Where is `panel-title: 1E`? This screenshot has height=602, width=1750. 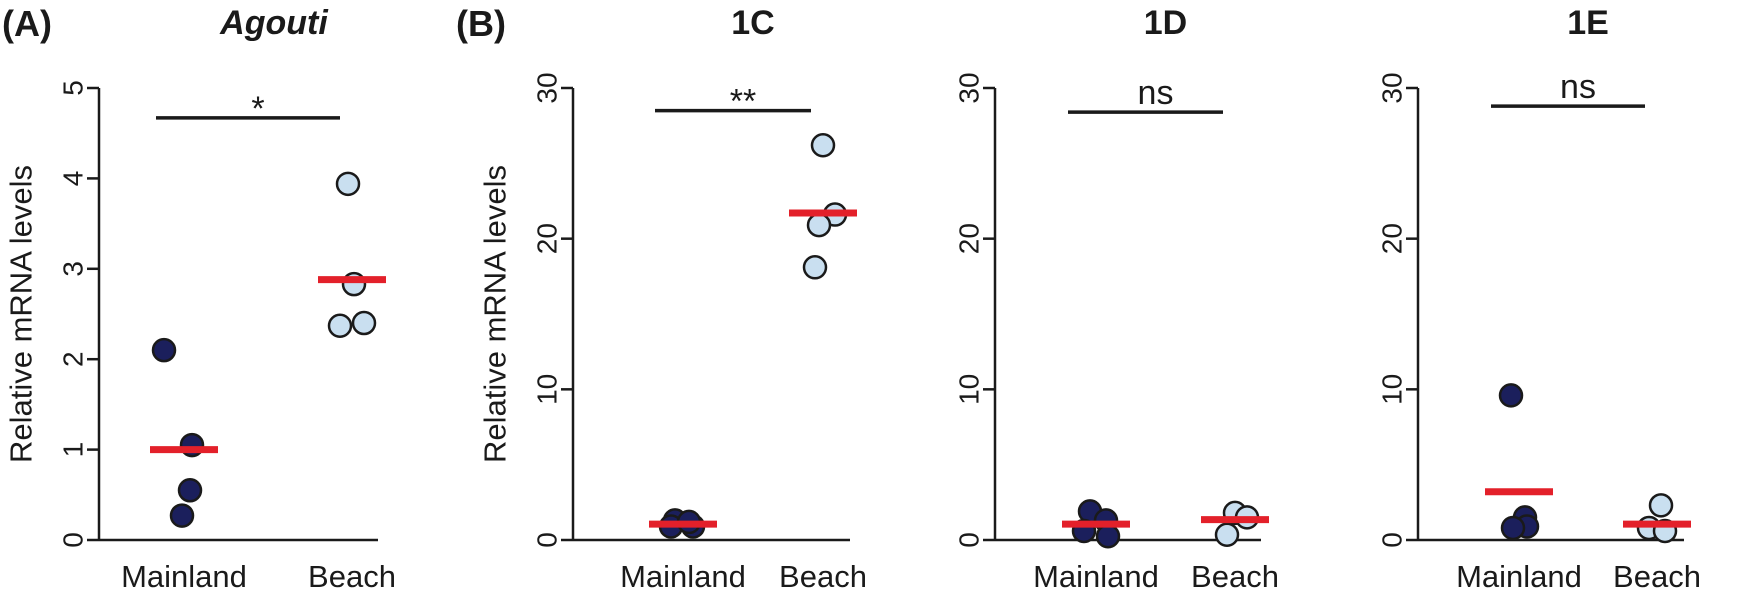 panel-title: 1E is located at coordinates (1588, 23).